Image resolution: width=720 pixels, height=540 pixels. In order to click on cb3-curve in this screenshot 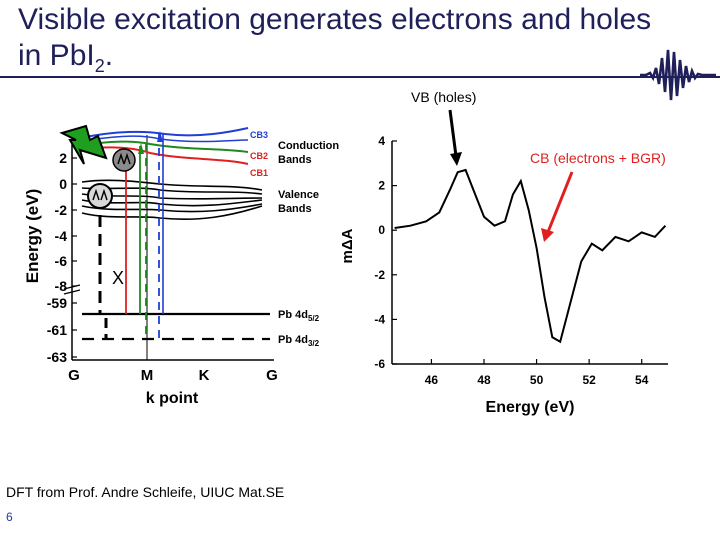, I will do `click(164, 133)`.